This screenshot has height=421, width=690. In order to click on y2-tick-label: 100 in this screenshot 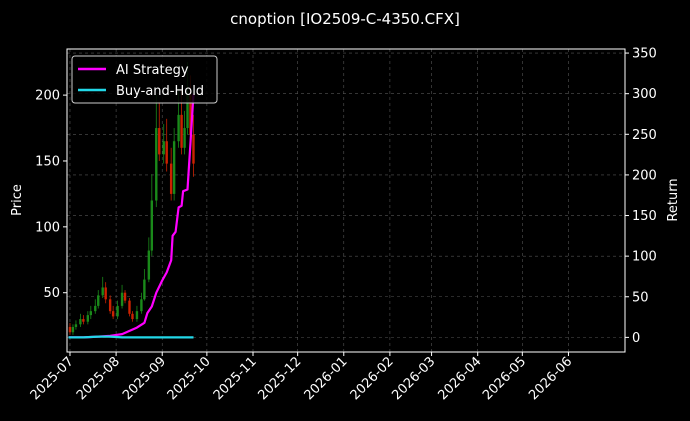, I will do `click(644, 257)`.